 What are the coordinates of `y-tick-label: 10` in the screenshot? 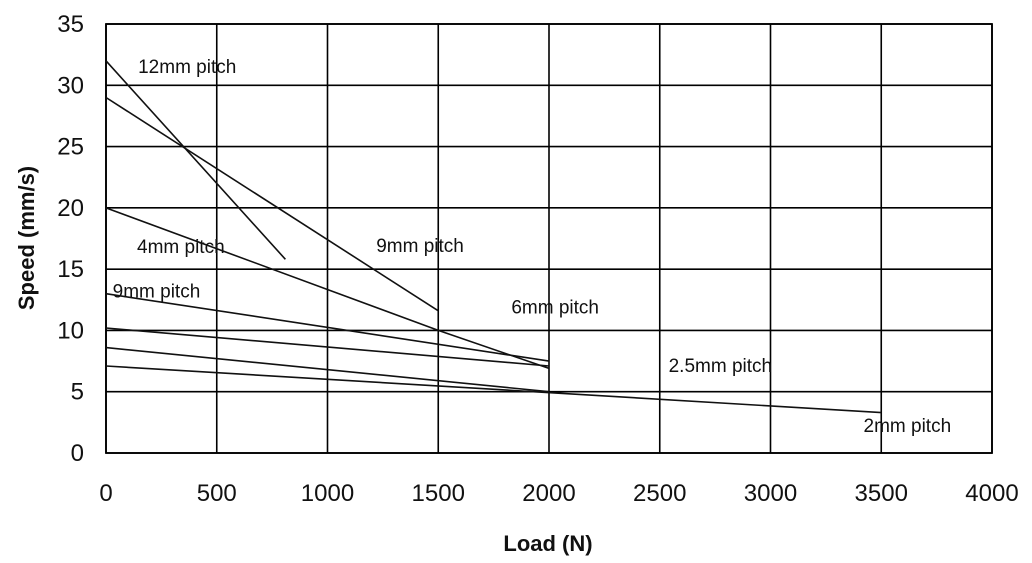 It's located at (70, 330).